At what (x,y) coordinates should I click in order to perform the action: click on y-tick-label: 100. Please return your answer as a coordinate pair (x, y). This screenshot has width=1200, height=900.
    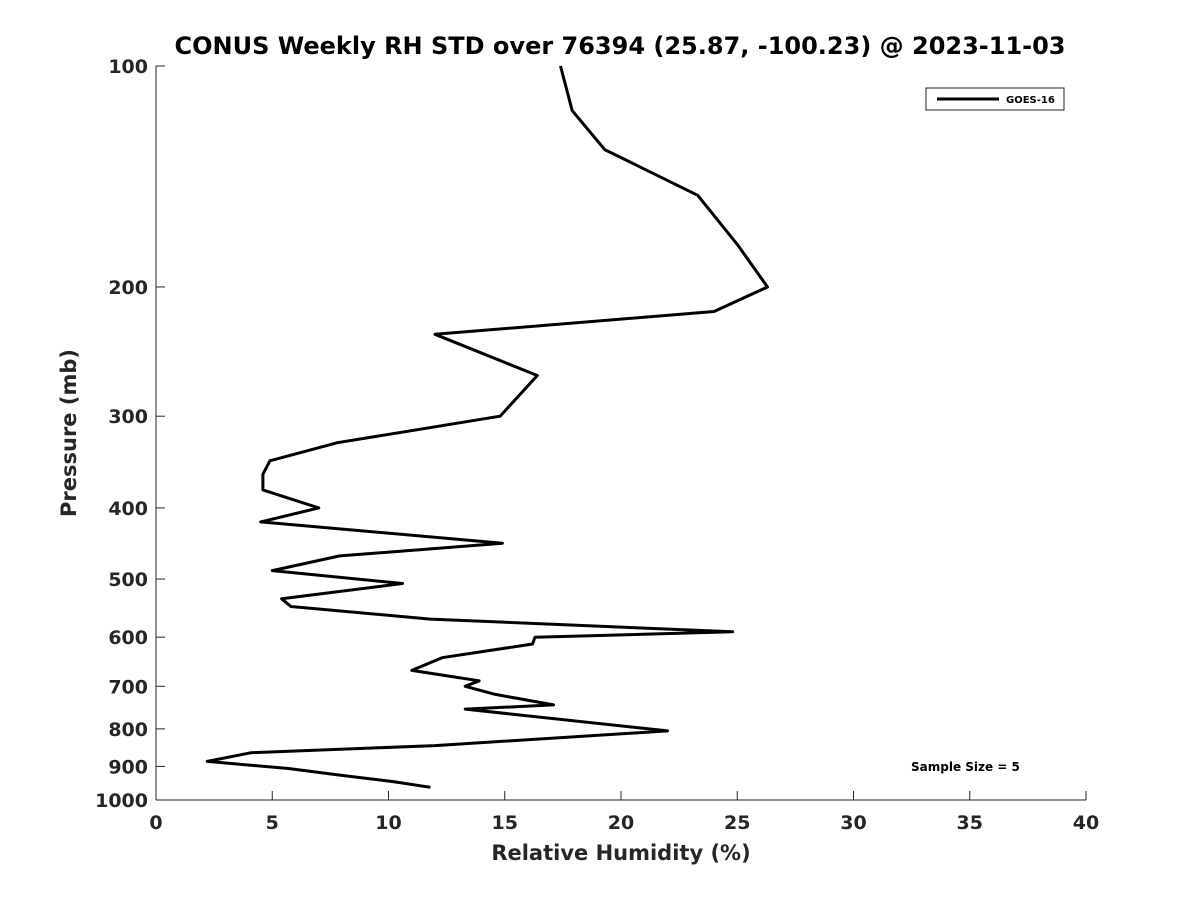
    Looking at the image, I should click on (128, 67).